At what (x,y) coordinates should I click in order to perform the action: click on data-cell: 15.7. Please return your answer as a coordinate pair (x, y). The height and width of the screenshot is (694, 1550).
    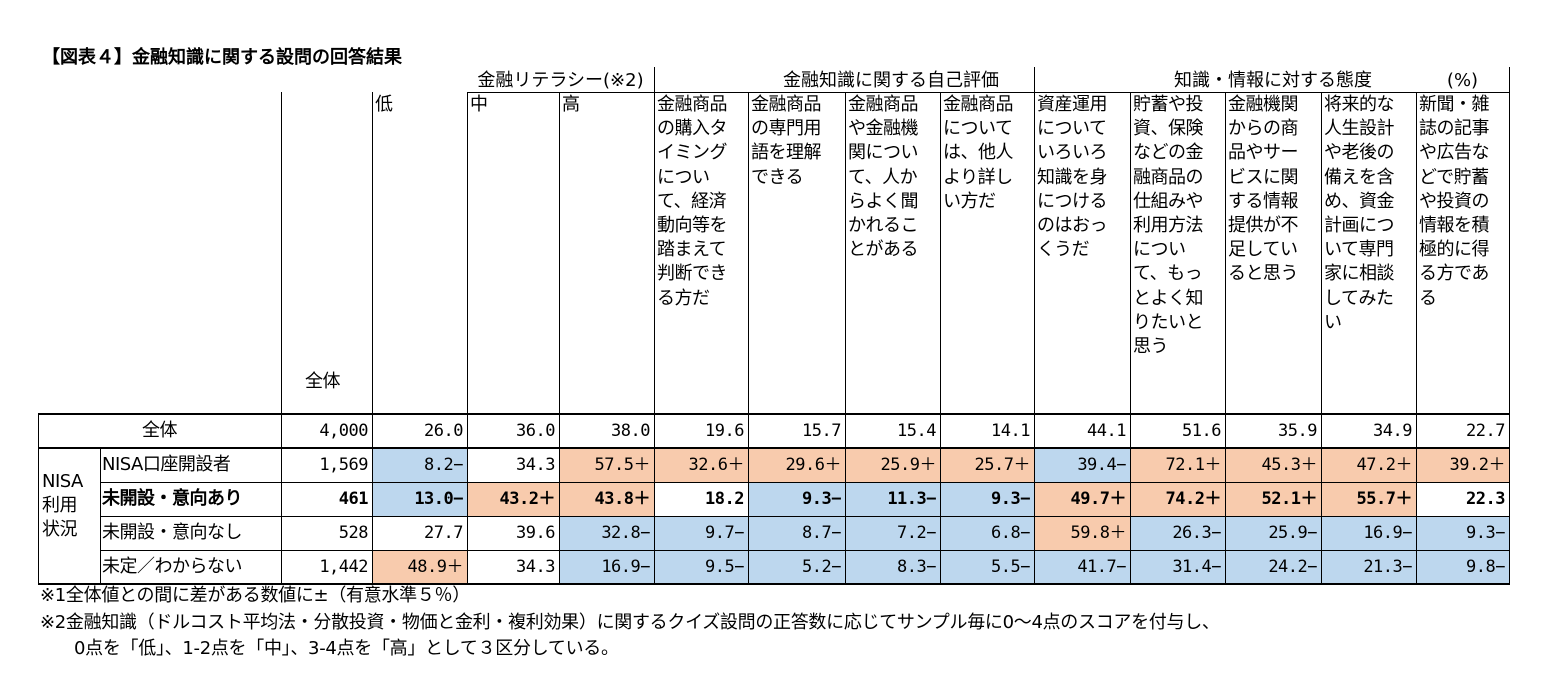
    Looking at the image, I should click on (821, 431).